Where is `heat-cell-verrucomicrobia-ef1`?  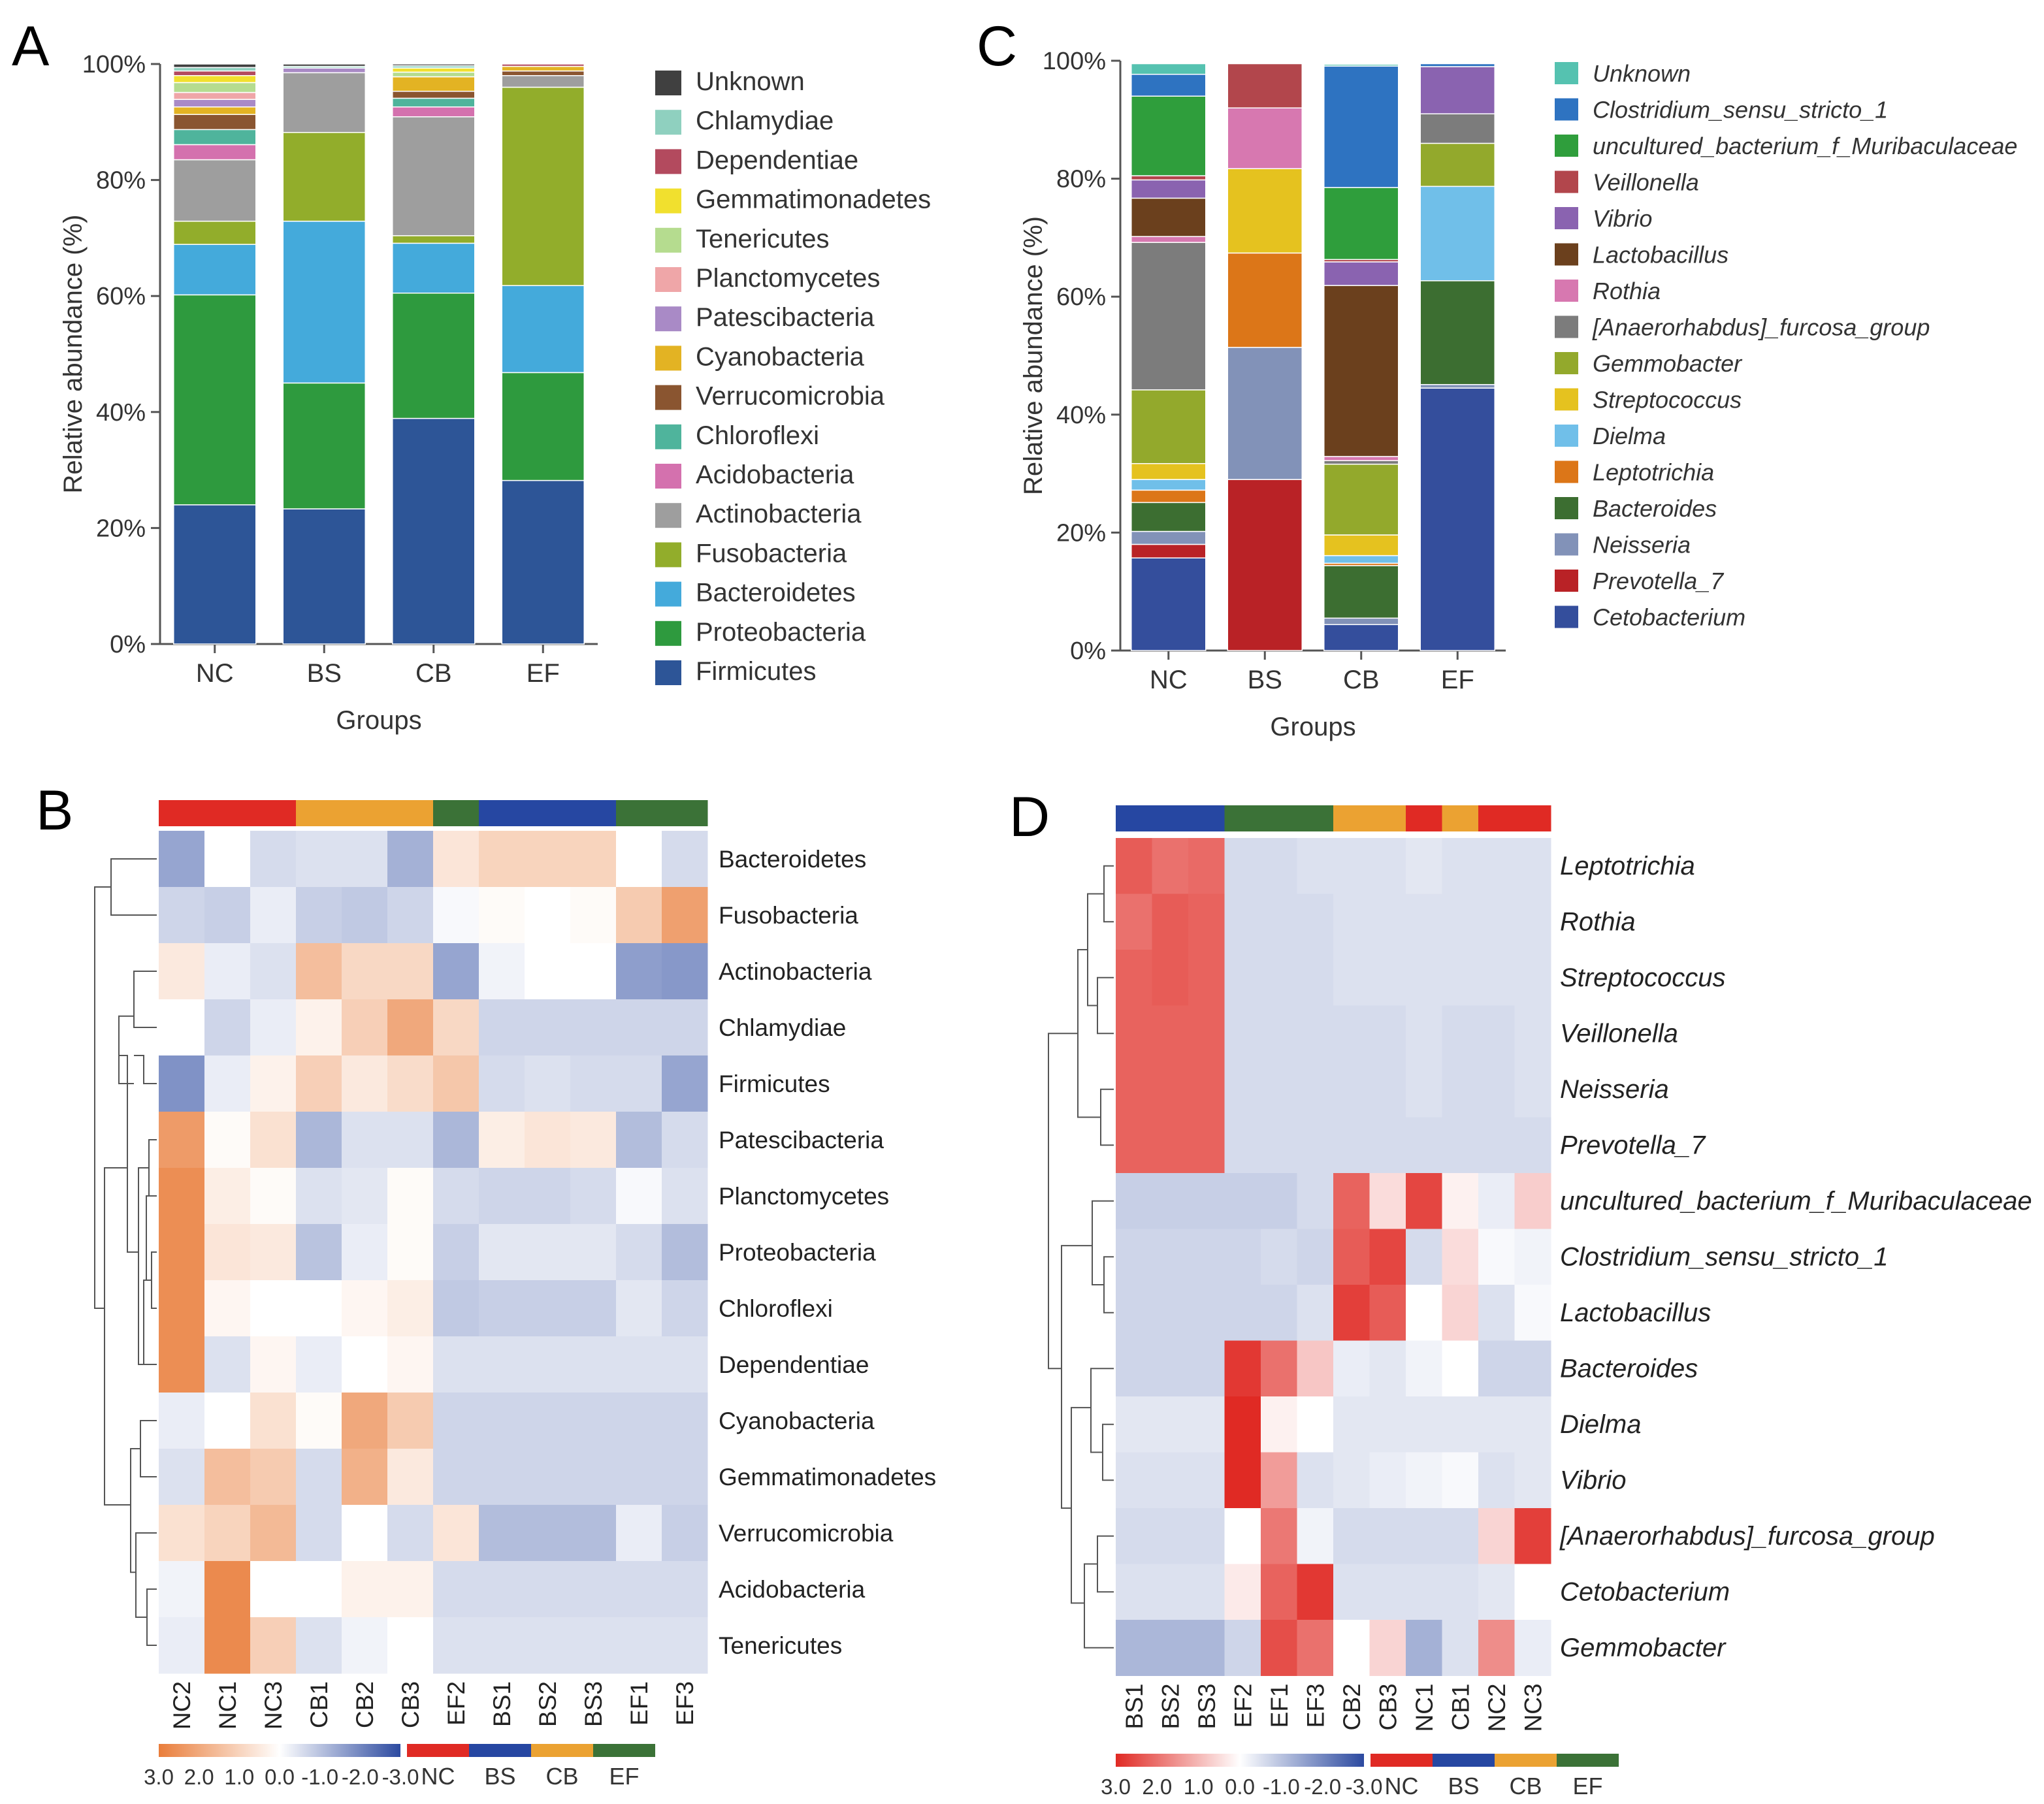 heat-cell-verrucomicrobia-ef1 is located at coordinates (639, 1533).